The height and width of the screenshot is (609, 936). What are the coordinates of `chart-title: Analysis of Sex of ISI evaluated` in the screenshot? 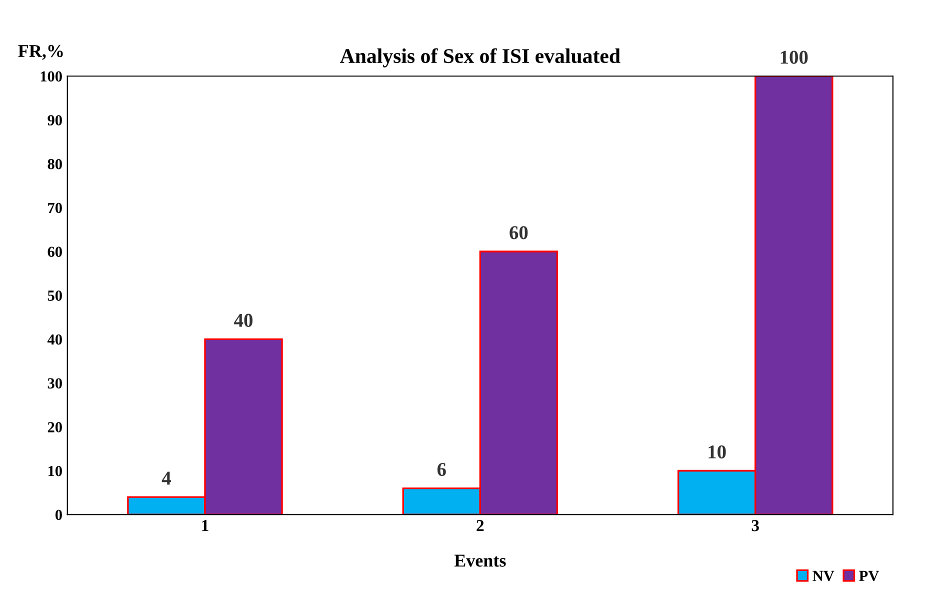 It's located at (480, 58).